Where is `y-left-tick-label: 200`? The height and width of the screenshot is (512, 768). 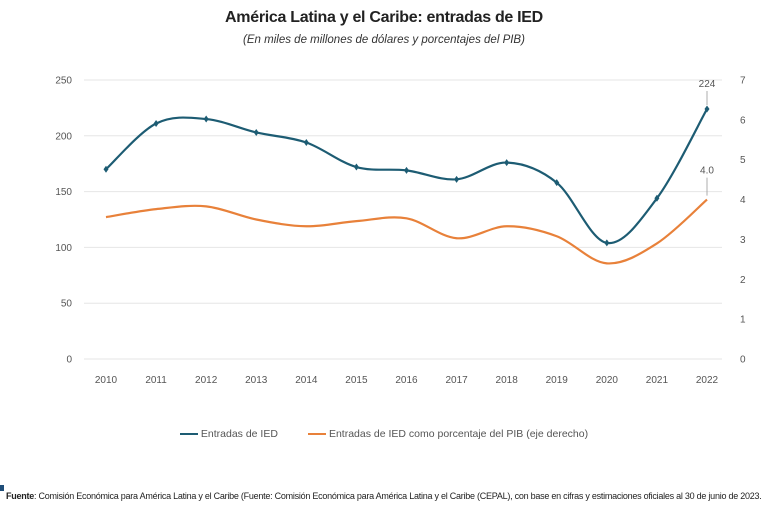
y-left-tick-label: 200 is located at coordinates (63, 136).